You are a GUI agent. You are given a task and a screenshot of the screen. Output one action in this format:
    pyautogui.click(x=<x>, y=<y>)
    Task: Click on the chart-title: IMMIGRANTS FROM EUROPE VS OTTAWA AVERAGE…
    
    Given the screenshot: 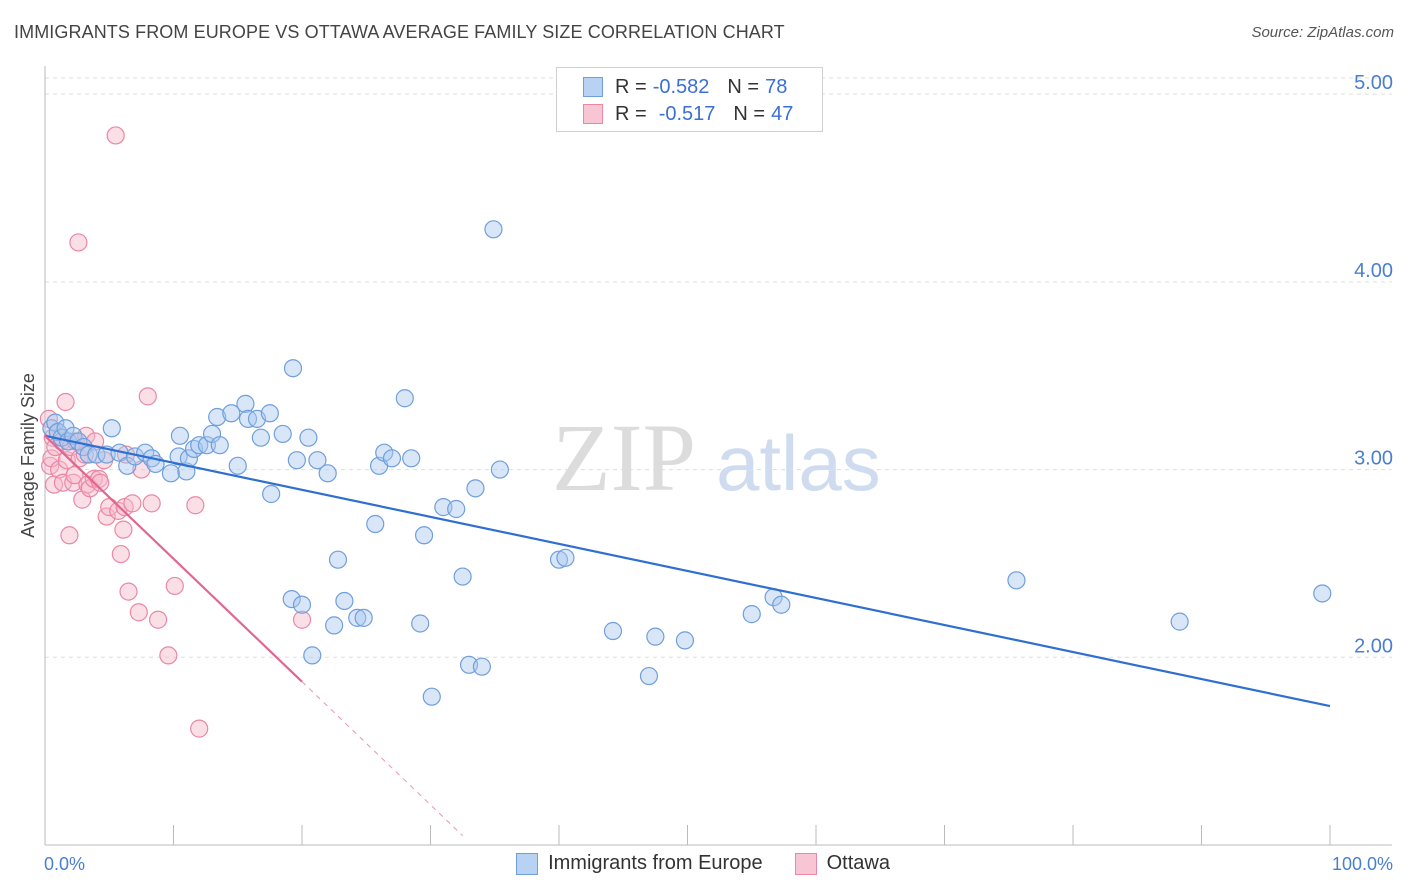 What is the action you would take?
    pyautogui.click(x=399, y=32)
    